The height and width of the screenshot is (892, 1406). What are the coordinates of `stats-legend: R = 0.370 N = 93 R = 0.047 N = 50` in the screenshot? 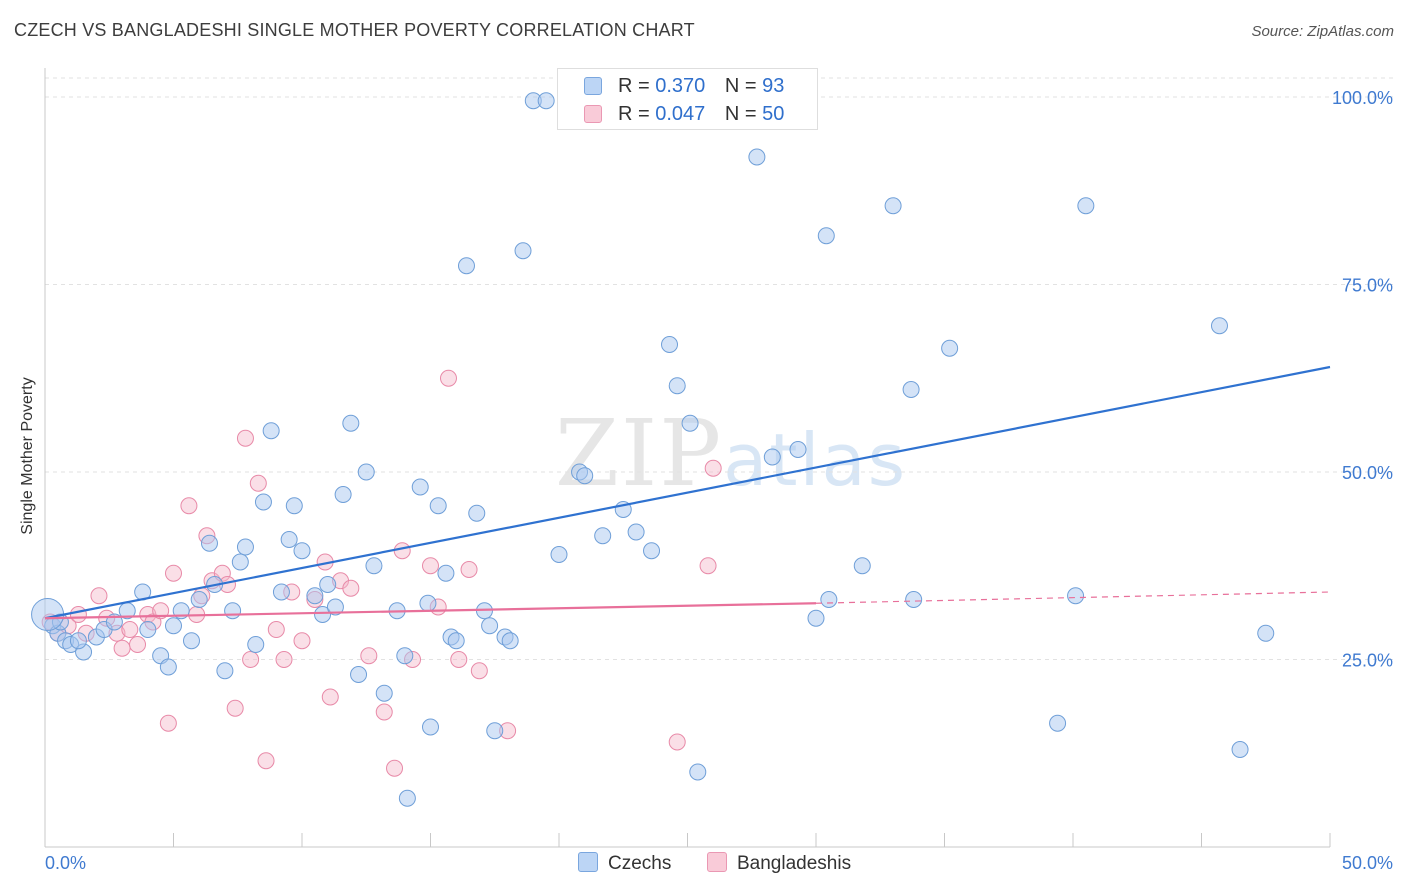 It's located at (687, 99).